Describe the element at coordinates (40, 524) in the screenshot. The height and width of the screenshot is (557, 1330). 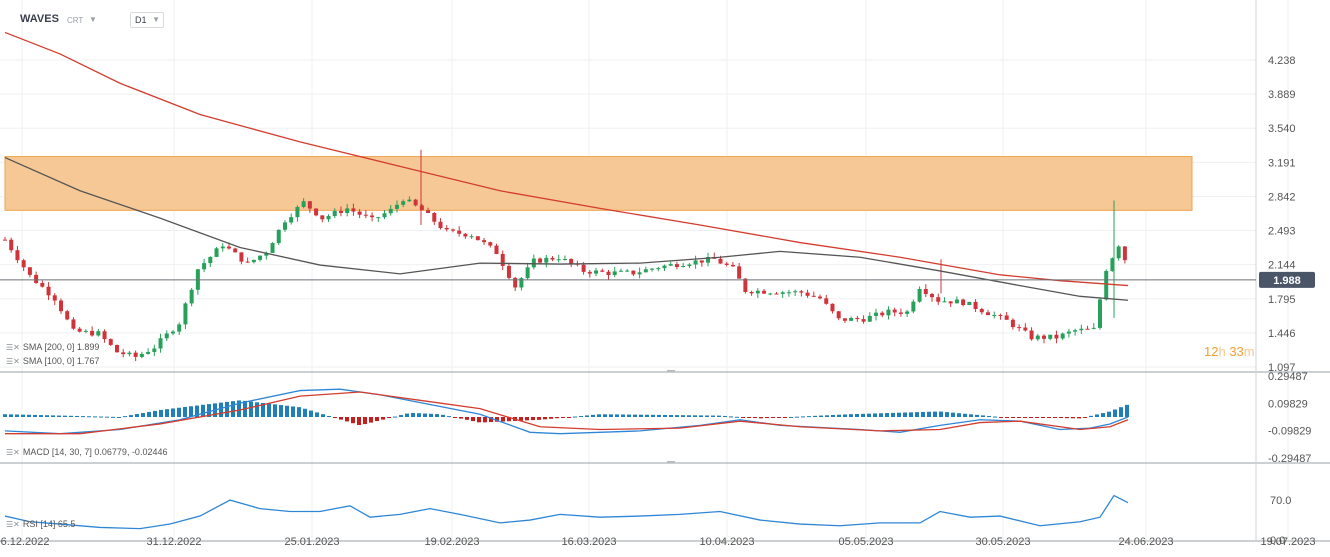
I see `legend-rsi: ☰✕ RSI [14] 65.5` at that location.